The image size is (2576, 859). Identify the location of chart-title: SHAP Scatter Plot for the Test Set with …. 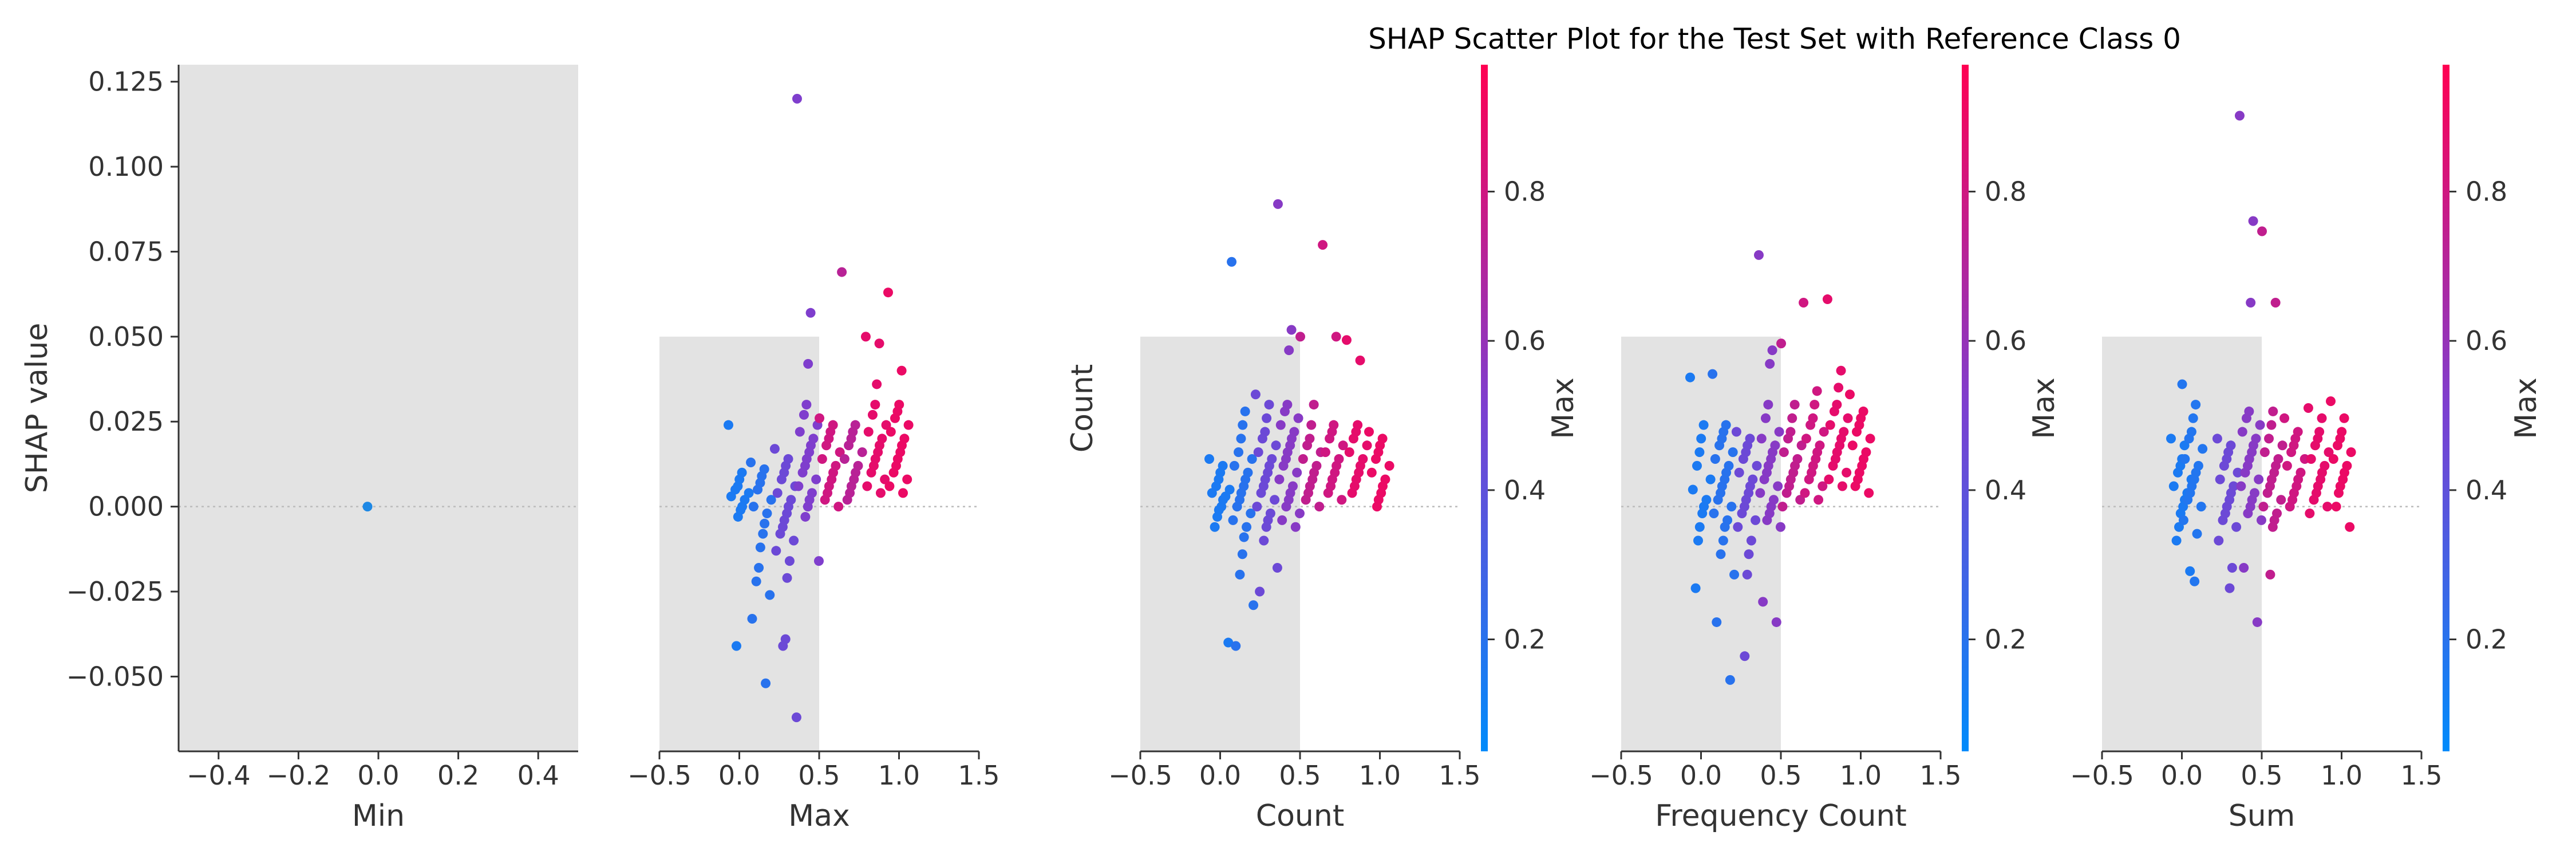
(1774, 39).